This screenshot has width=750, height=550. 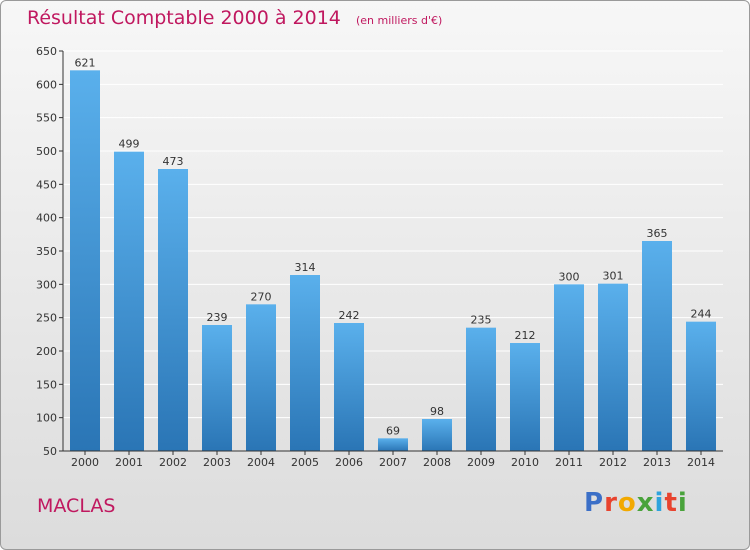 I want to click on commune-name: MACLAS, so click(x=76, y=506).